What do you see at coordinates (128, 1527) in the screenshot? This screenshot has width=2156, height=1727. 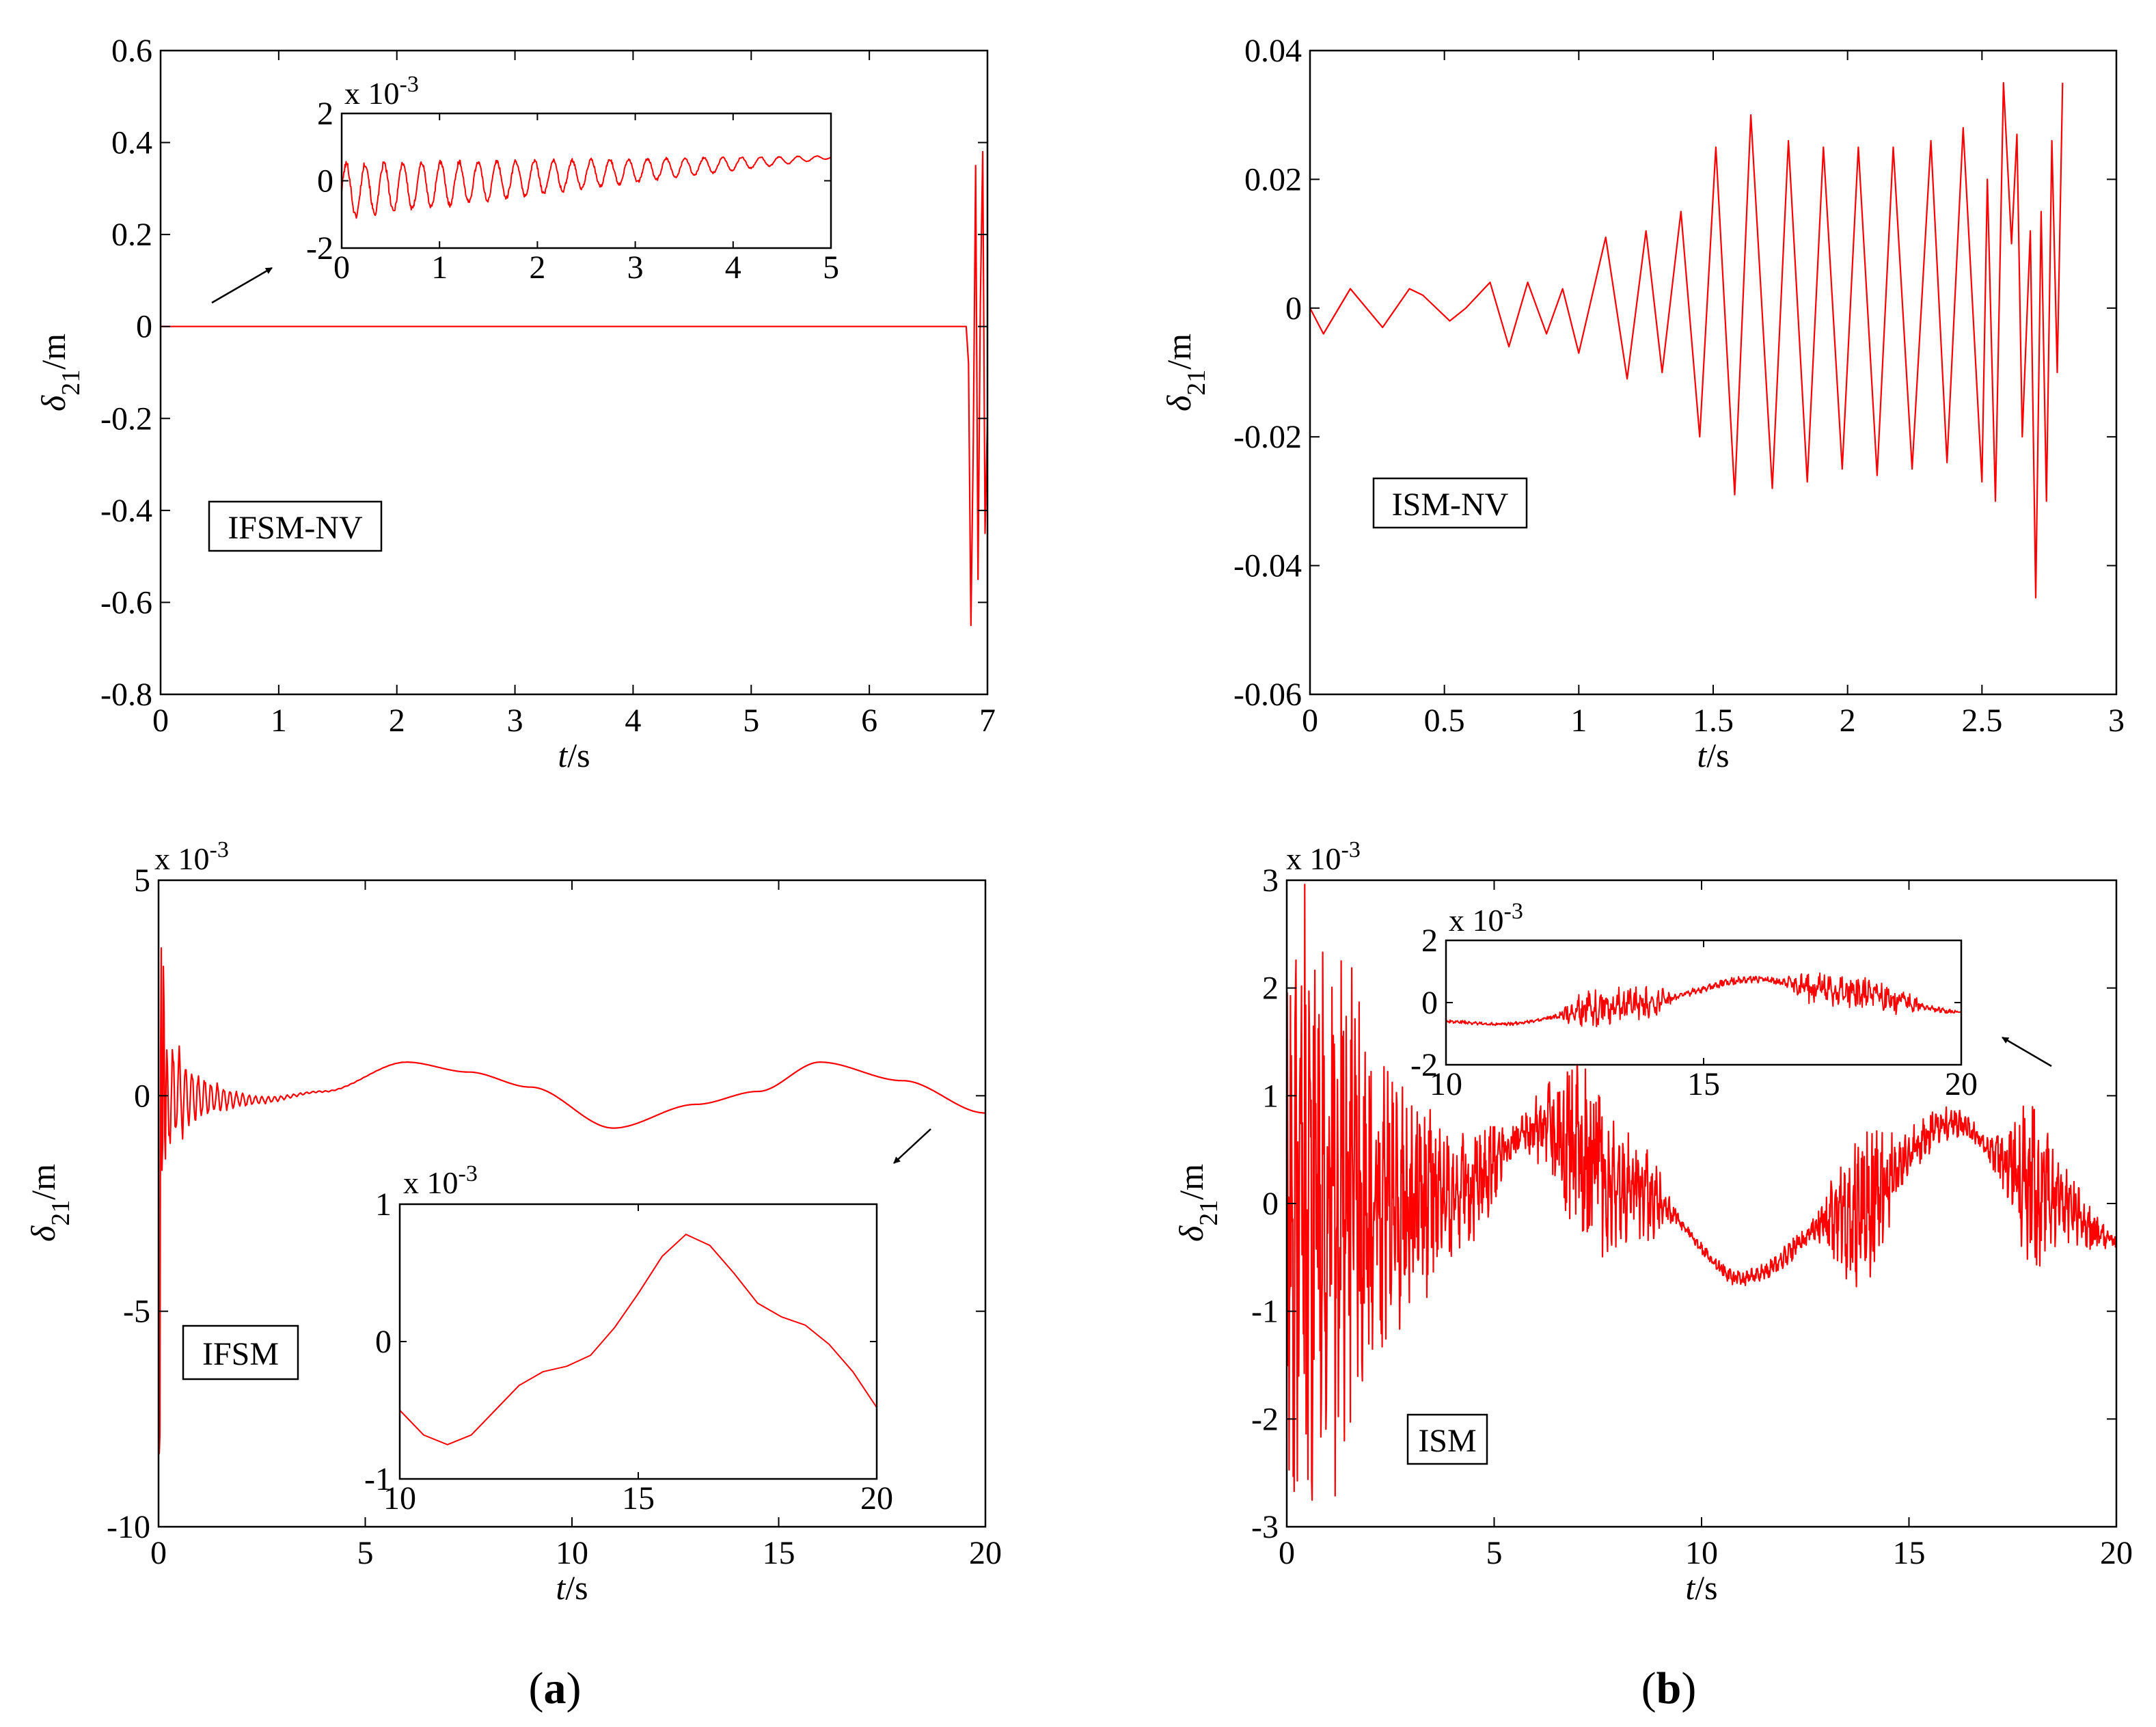 I see `y-tick-label: -10` at bounding box center [128, 1527].